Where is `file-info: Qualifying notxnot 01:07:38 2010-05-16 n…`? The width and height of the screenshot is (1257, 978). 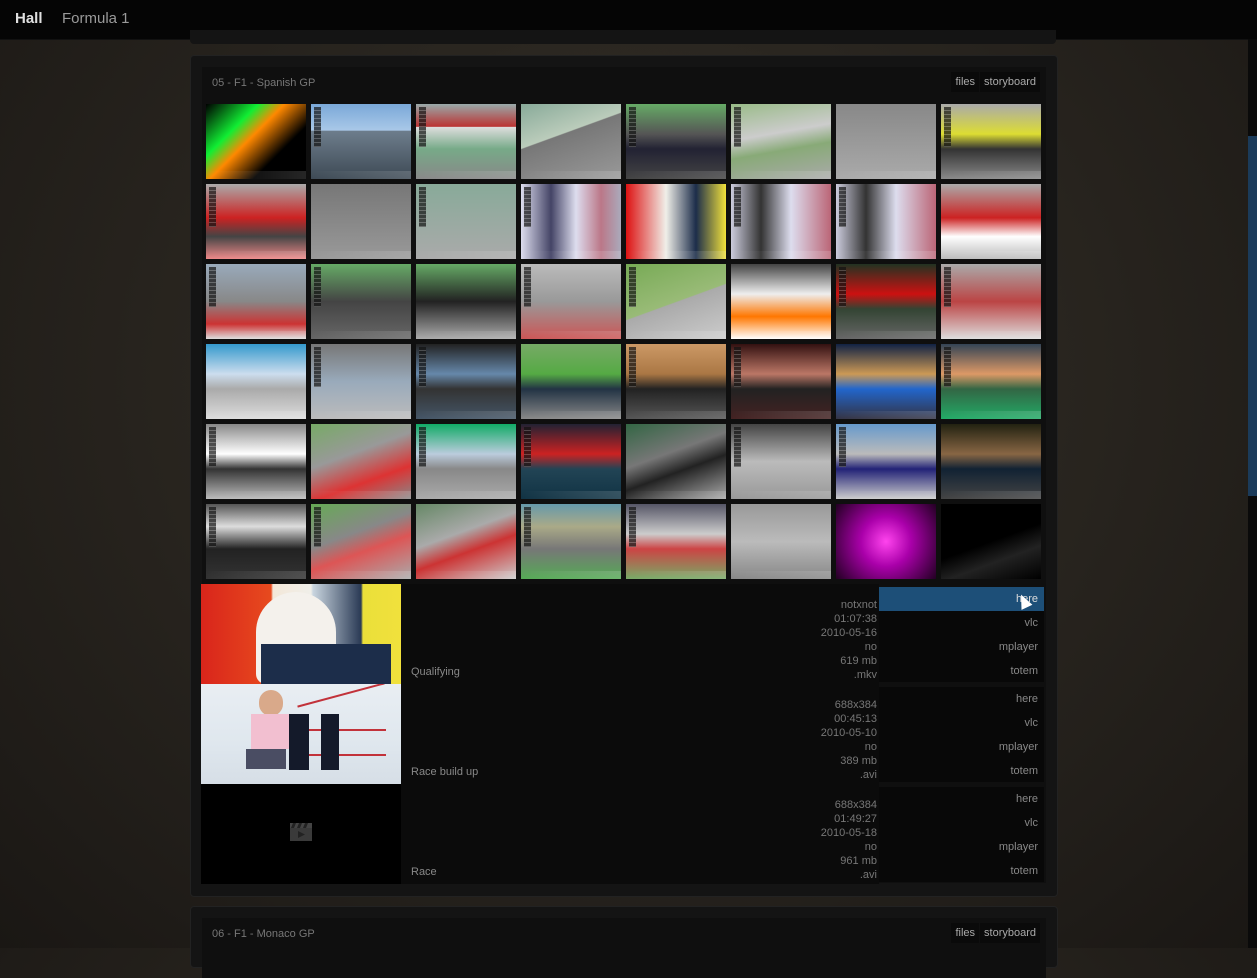 file-info: Qualifying notxnot 01:07:38 2010-05-16 n… is located at coordinates (640, 634).